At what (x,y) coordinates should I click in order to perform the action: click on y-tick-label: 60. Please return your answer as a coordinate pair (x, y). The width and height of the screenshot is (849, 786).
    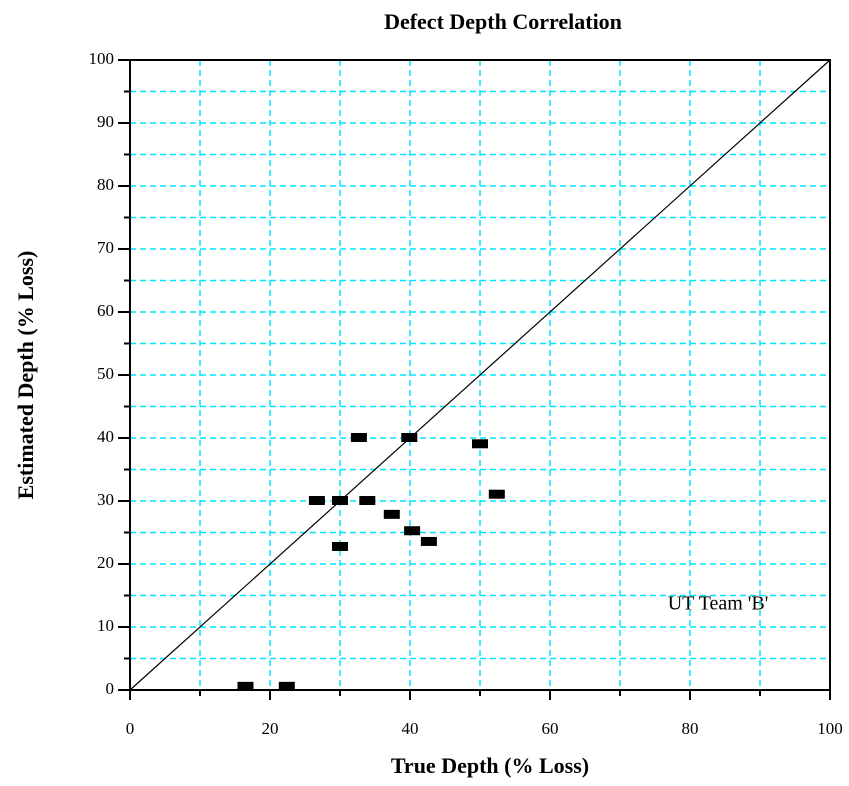
    Looking at the image, I should click on (105, 310).